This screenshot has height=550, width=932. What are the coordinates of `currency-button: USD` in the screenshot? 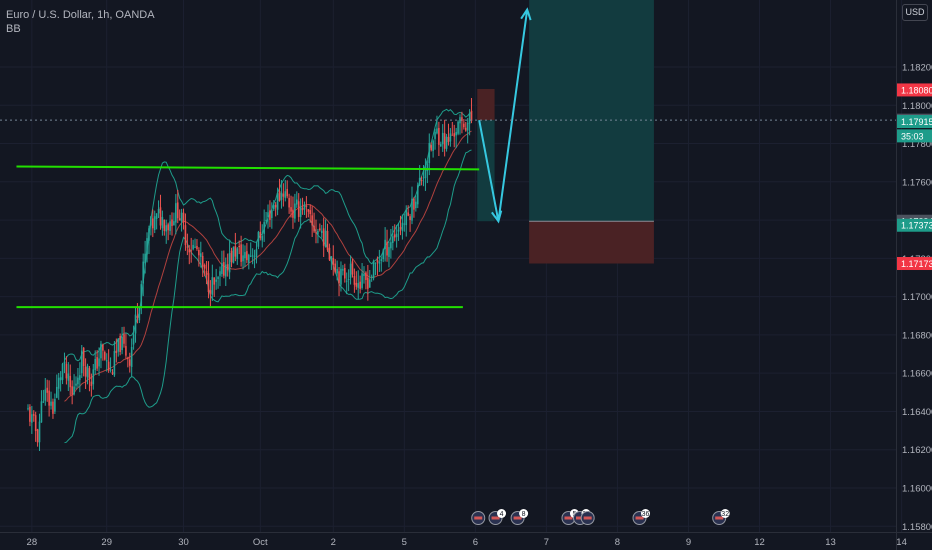 It's located at (915, 12).